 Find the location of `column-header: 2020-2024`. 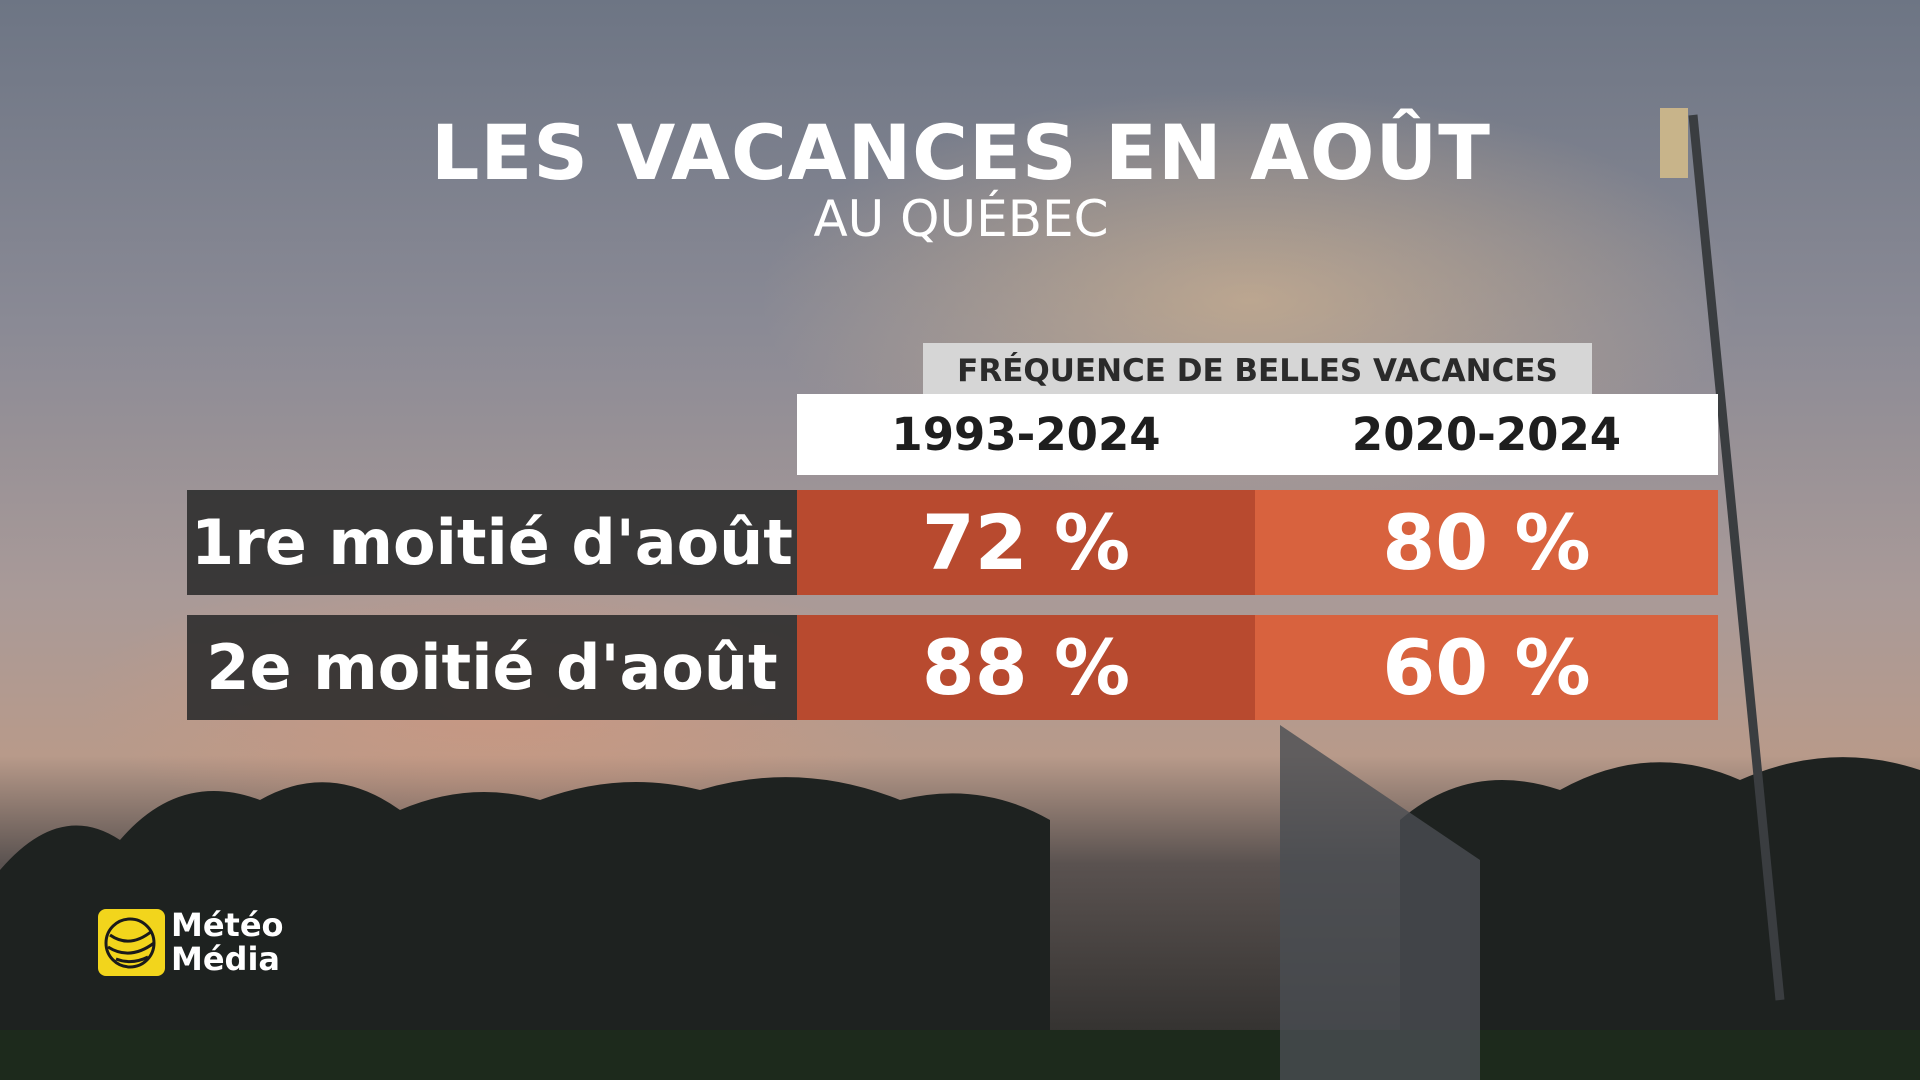

column-header: 2020-2024 is located at coordinates (1486, 434).